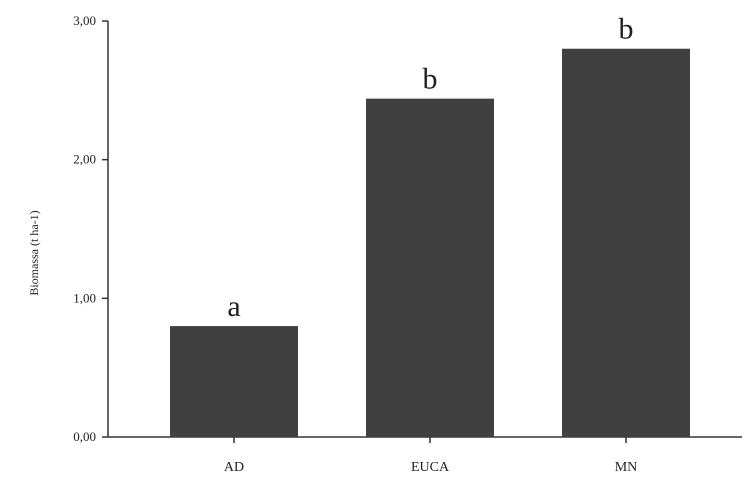  What do you see at coordinates (234, 467) in the screenshot?
I see `x-tick-label: AD` at bounding box center [234, 467].